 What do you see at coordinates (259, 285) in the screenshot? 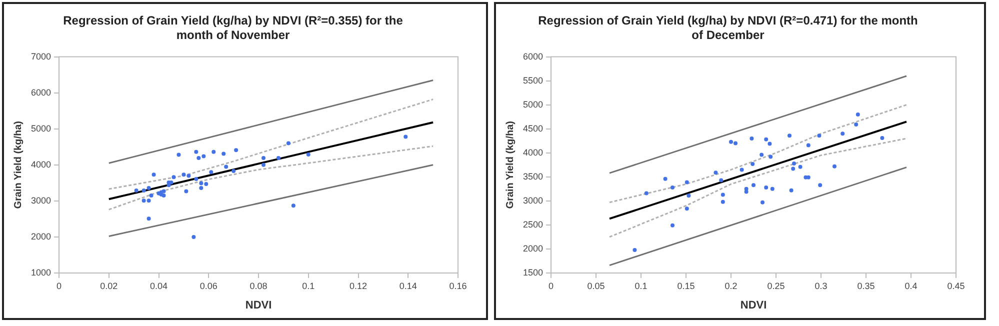
I see `x-tick-label: 0.08` at bounding box center [259, 285].